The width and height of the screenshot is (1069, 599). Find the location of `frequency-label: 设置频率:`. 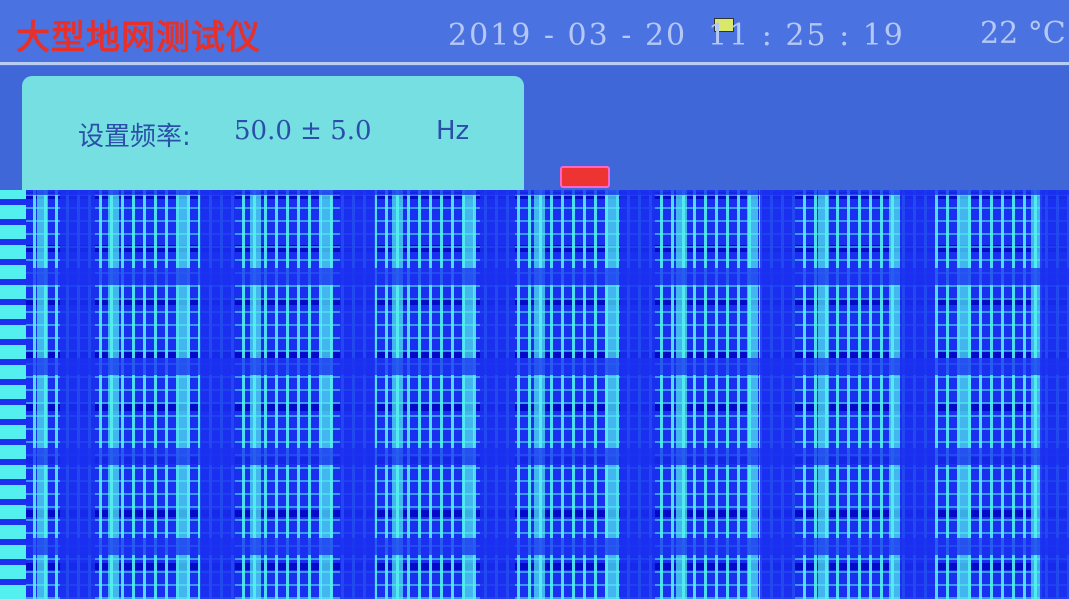

frequency-label: 设置频率: is located at coordinates (134, 137).